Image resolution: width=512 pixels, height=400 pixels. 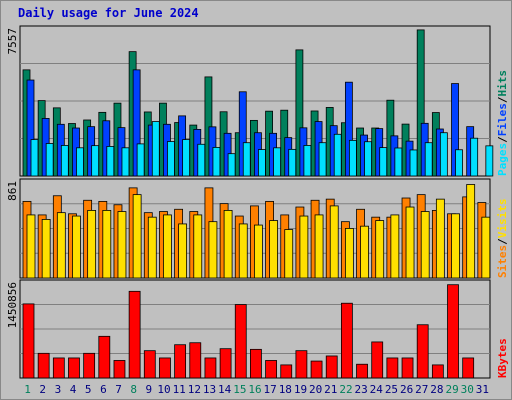 I want to click on day-label-18: 18, so click(x=285, y=389).